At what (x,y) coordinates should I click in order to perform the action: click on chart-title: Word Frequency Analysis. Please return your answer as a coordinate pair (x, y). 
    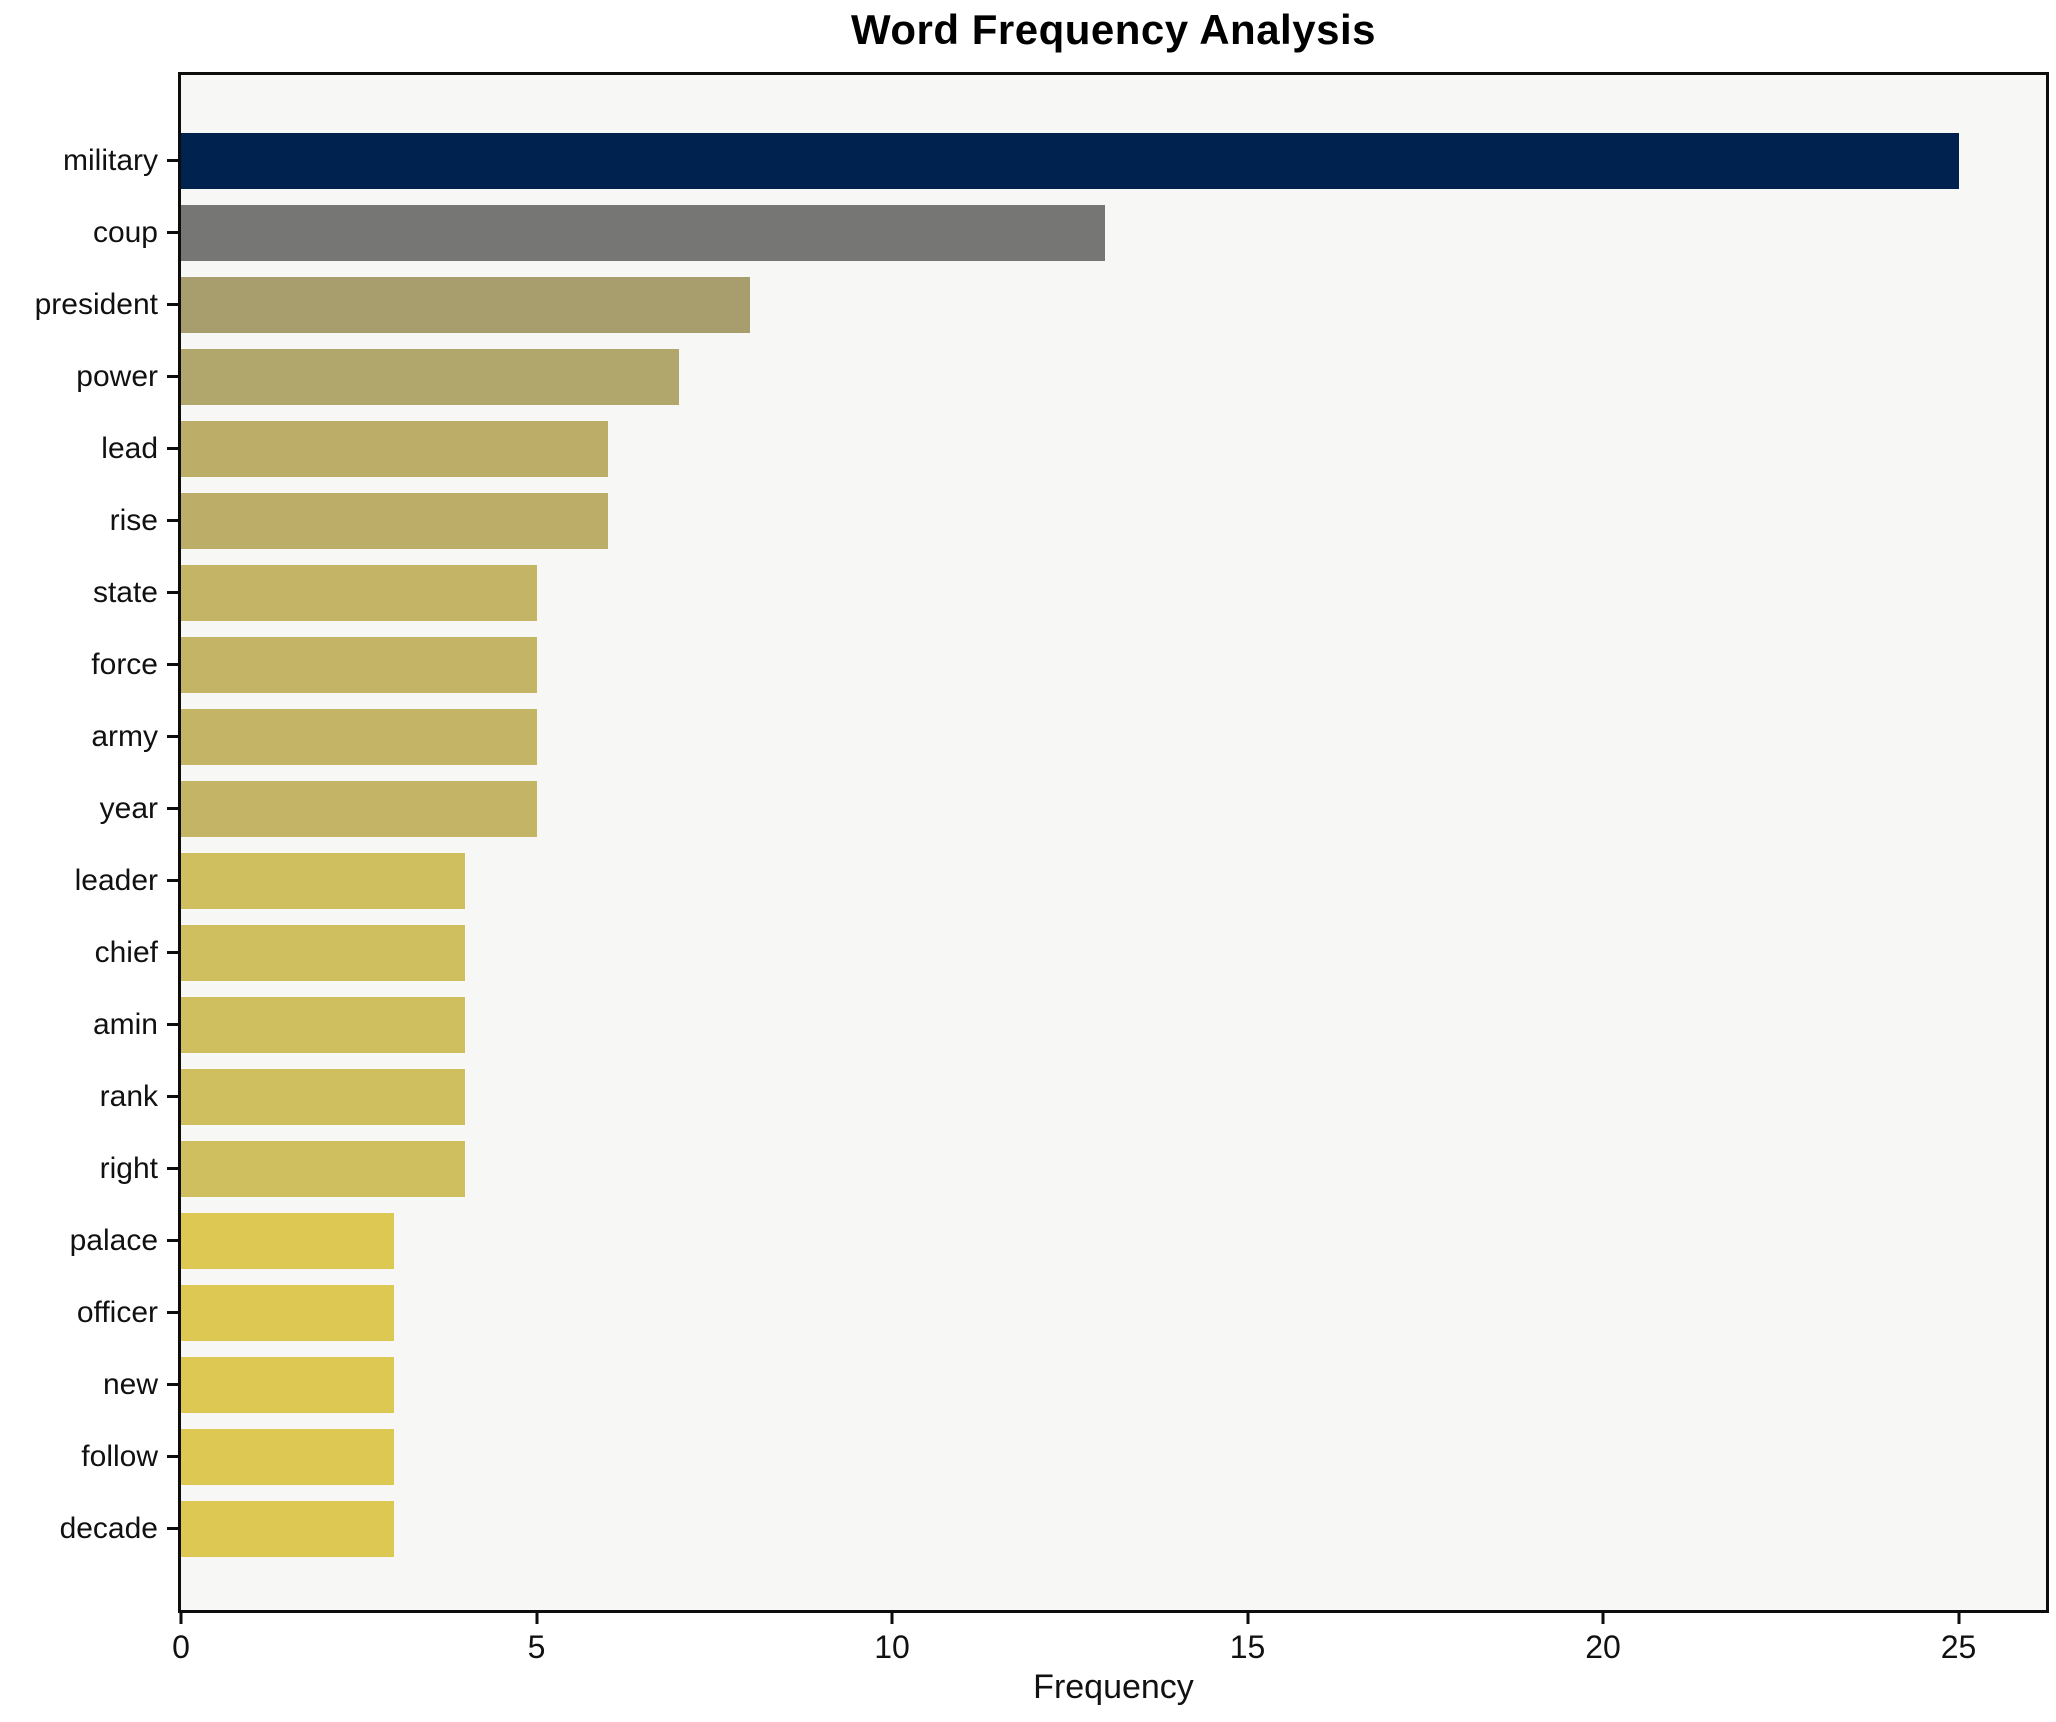
    Looking at the image, I should click on (1113, 29).